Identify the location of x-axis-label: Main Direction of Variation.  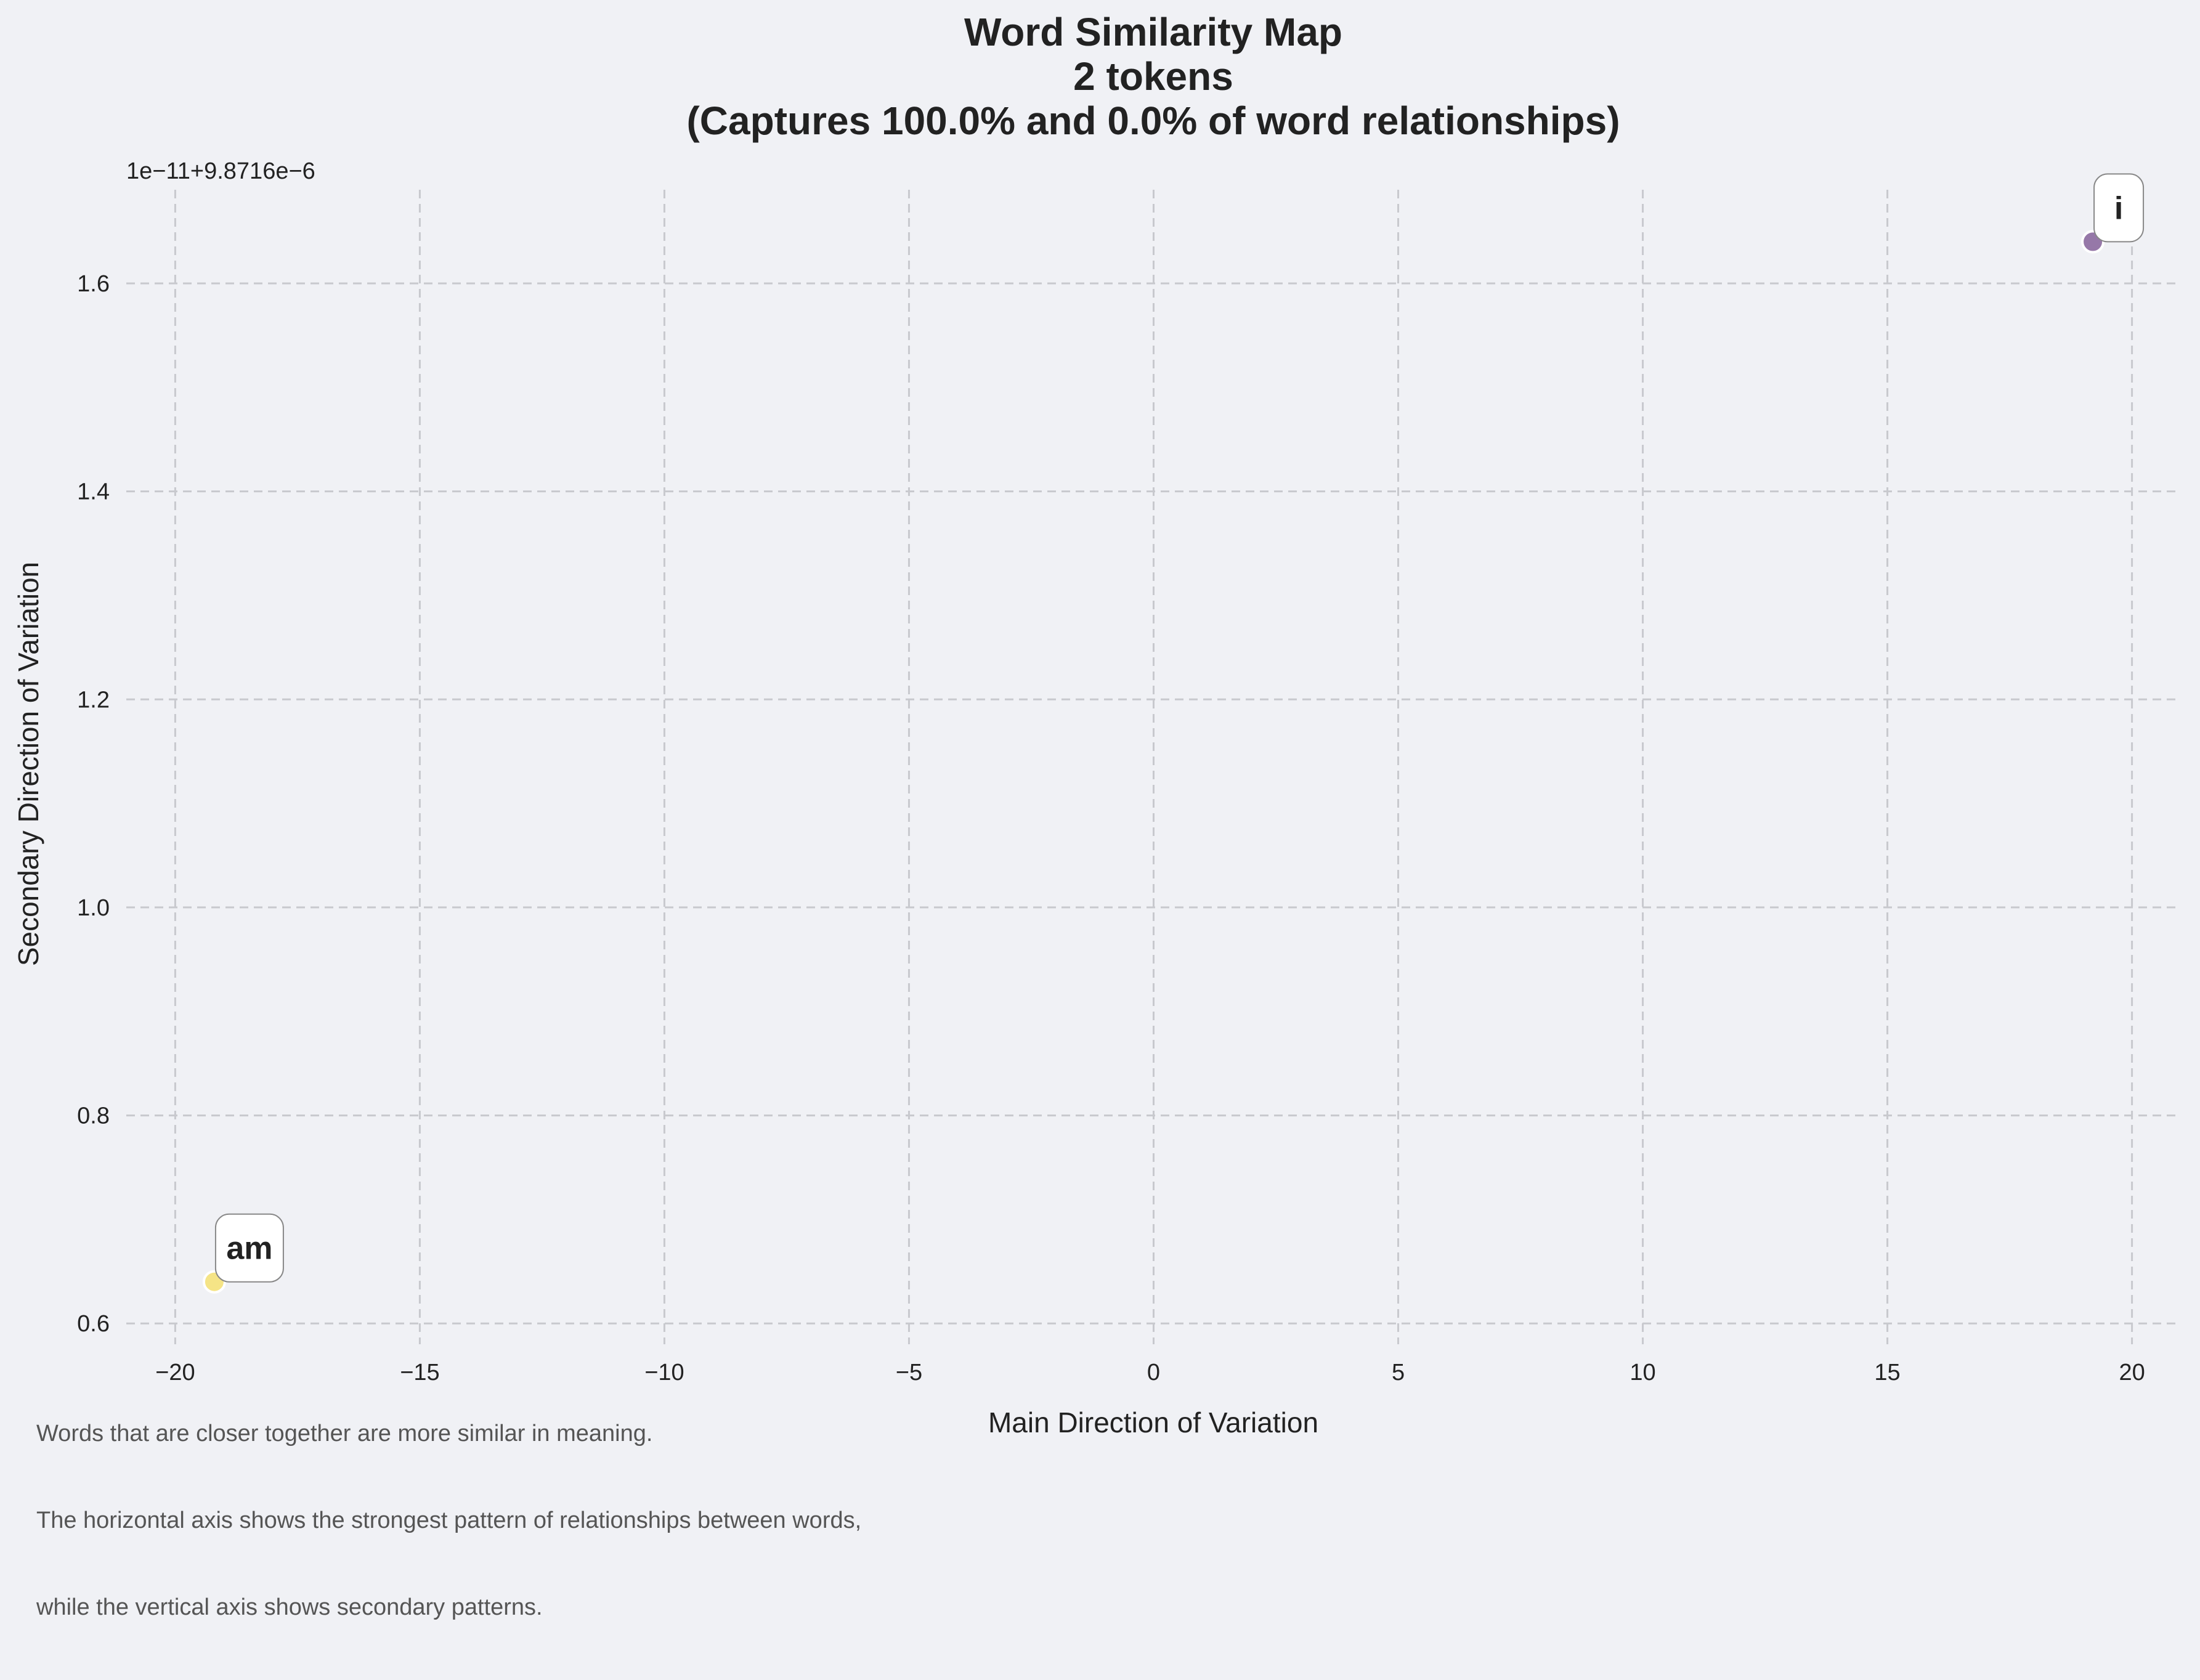
(1153, 1423).